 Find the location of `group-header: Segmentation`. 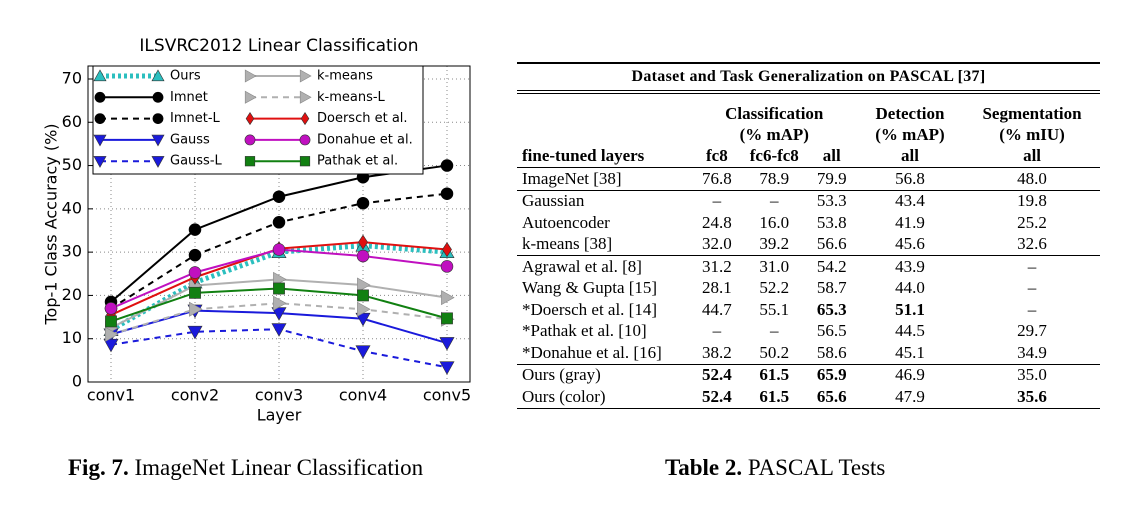

group-header: Segmentation is located at coordinates (1032, 113).